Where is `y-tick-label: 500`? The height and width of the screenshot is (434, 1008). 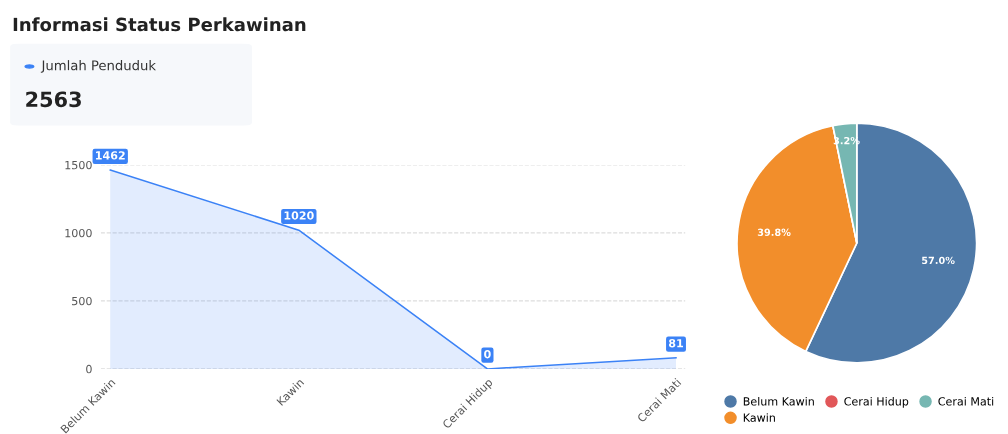
y-tick-label: 500 is located at coordinates (82, 301).